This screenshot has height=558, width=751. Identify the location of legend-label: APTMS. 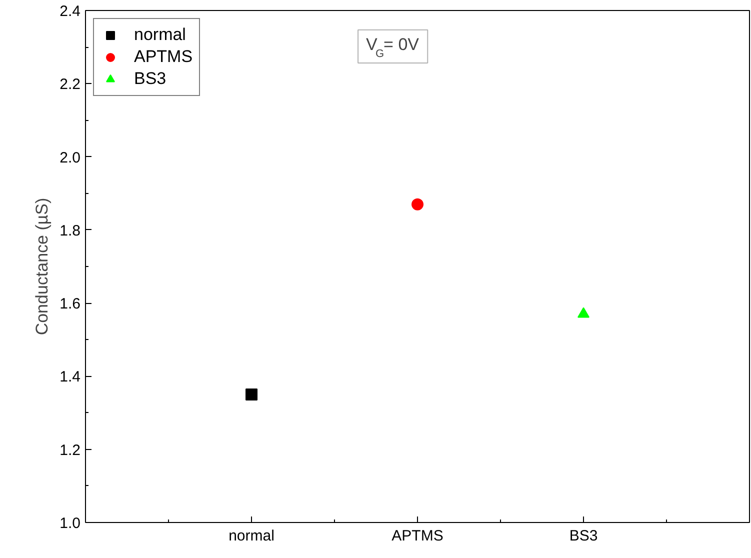
(163, 57).